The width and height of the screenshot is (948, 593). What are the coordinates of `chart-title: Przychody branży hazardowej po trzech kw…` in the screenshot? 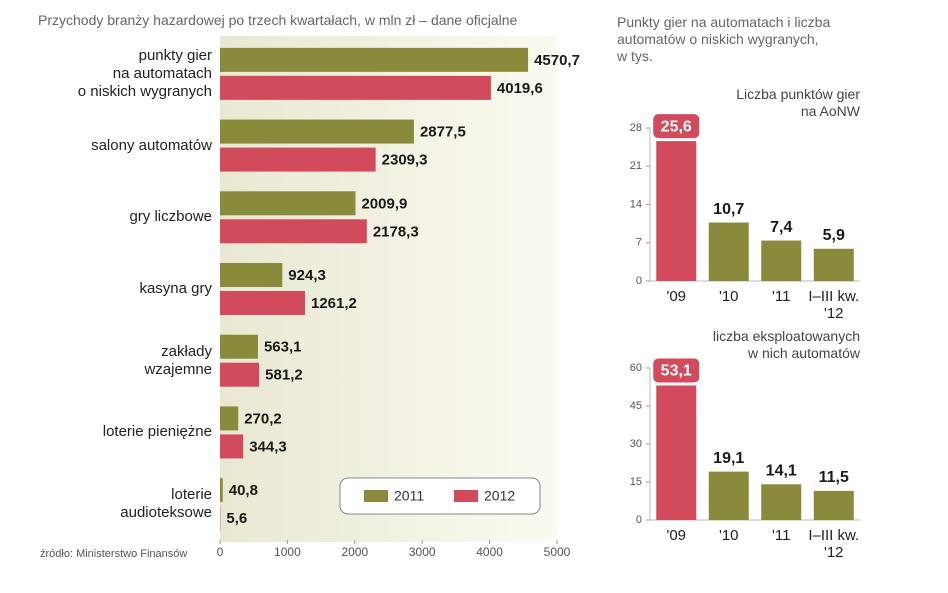 It's located at (278, 20).